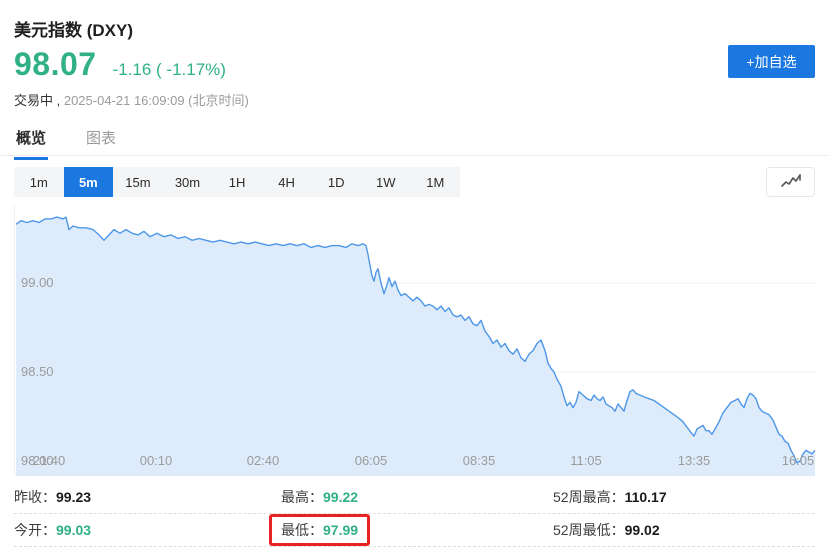 This screenshot has height=554, width=829. I want to click on stat-52w-high: 52周最高：110.17, so click(684, 497).